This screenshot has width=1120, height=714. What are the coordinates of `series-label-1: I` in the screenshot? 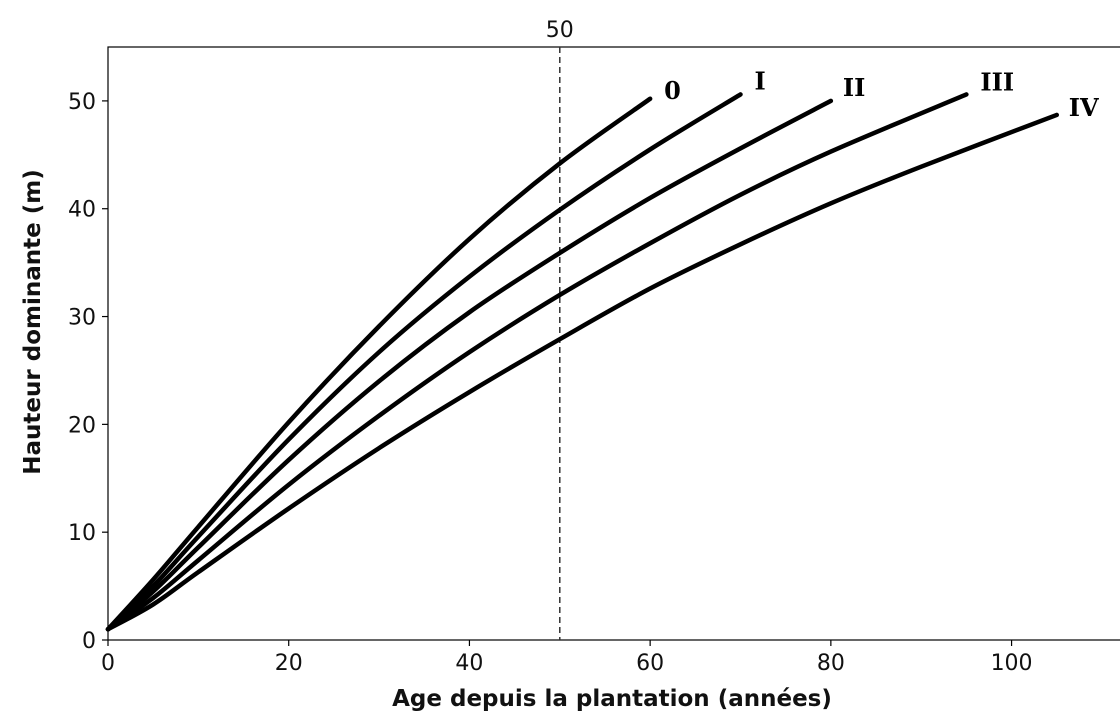 It's located at (760, 80).